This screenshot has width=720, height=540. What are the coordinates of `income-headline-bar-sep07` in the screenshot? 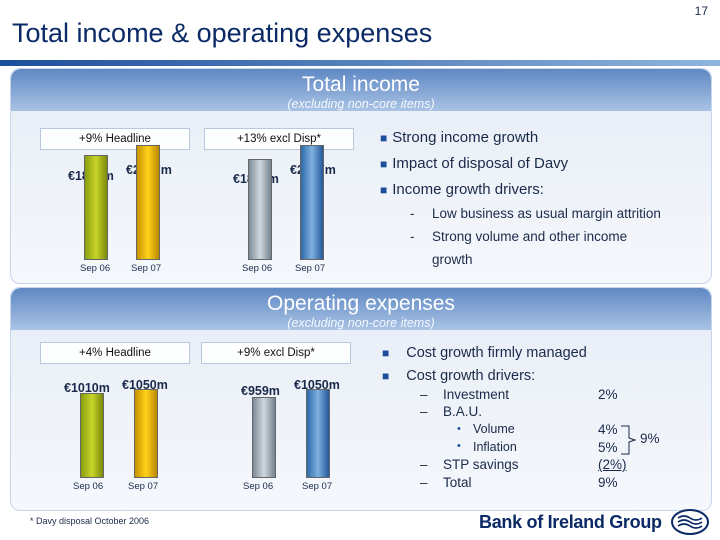 It's located at (148, 202).